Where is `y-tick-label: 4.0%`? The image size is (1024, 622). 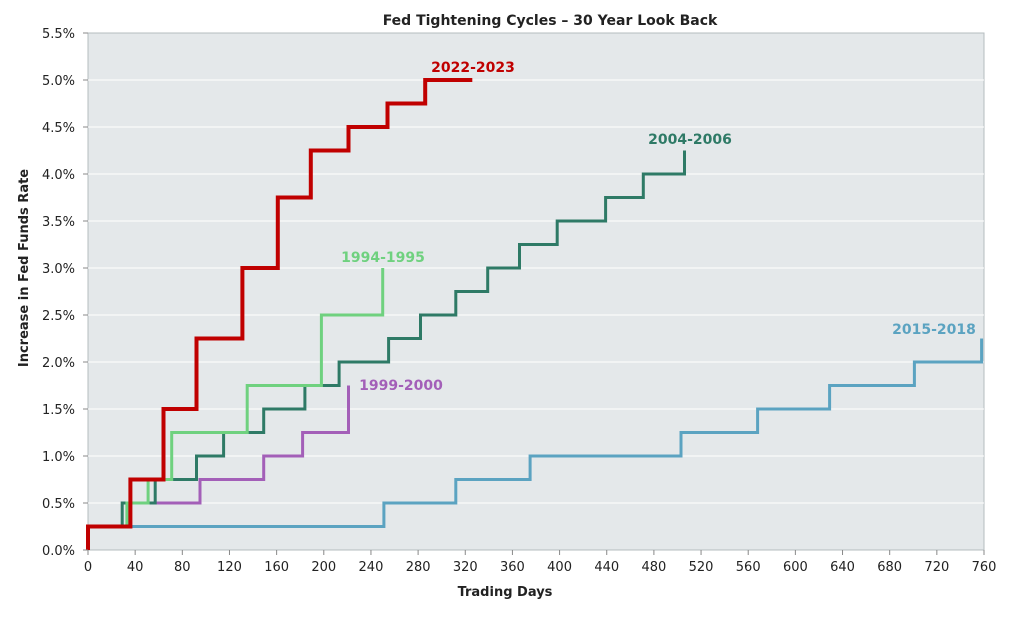
y-tick-label: 4.0% is located at coordinates (58, 175).